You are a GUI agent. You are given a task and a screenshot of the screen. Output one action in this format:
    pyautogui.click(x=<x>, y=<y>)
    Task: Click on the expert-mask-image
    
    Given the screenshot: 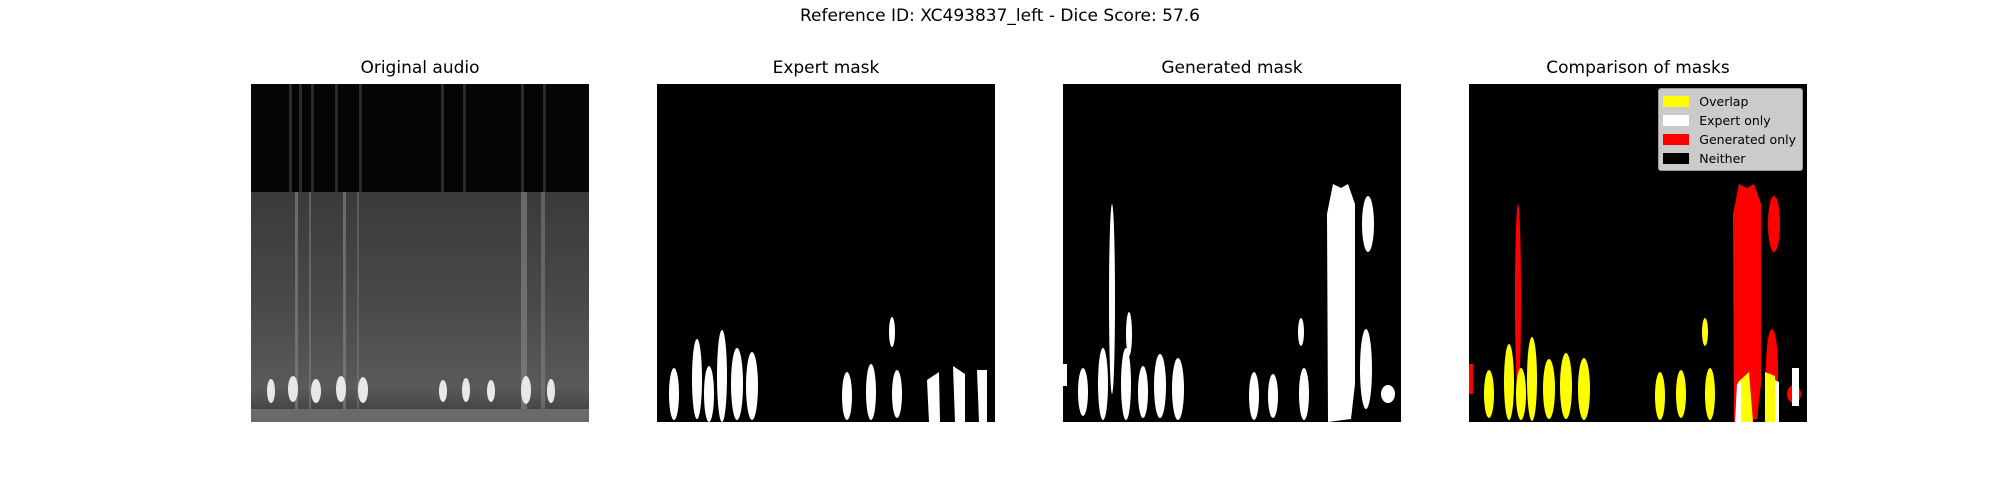 What is the action you would take?
    pyautogui.click(x=828, y=369)
    